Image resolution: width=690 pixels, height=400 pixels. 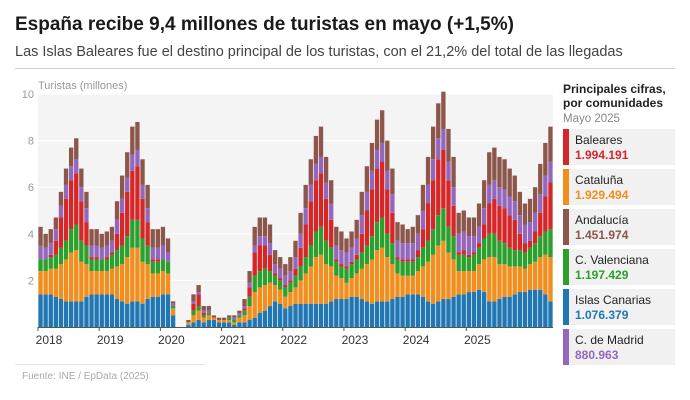 What do you see at coordinates (28, 95) in the screenshot?
I see `y-tick-label: 10` at bounding box center [28, 95].